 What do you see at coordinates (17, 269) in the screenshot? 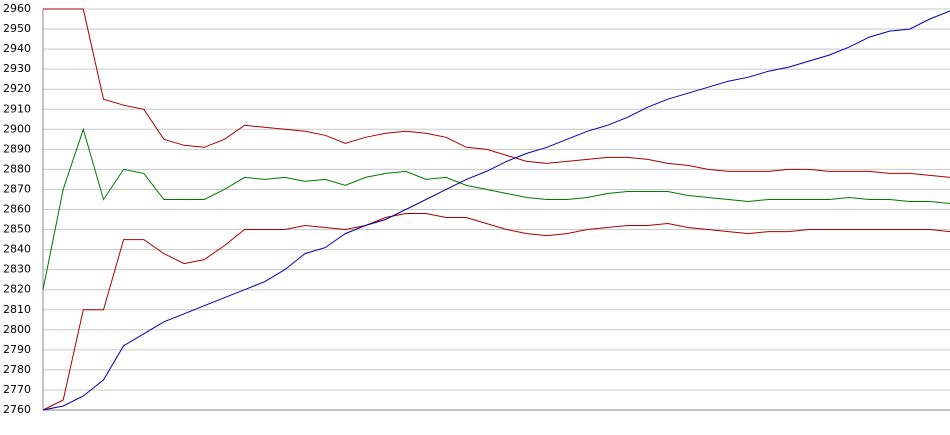
I see `y-tick-label: 2830` at bounding box center [17, 269].